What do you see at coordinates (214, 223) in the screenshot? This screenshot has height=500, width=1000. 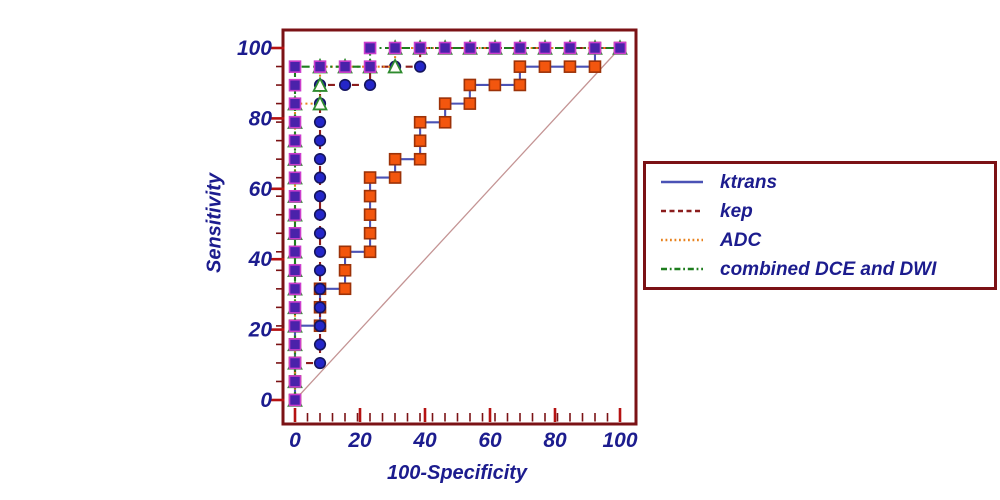 I see `y-axis-title: Sensitivity` at bounding box center [214, 223].